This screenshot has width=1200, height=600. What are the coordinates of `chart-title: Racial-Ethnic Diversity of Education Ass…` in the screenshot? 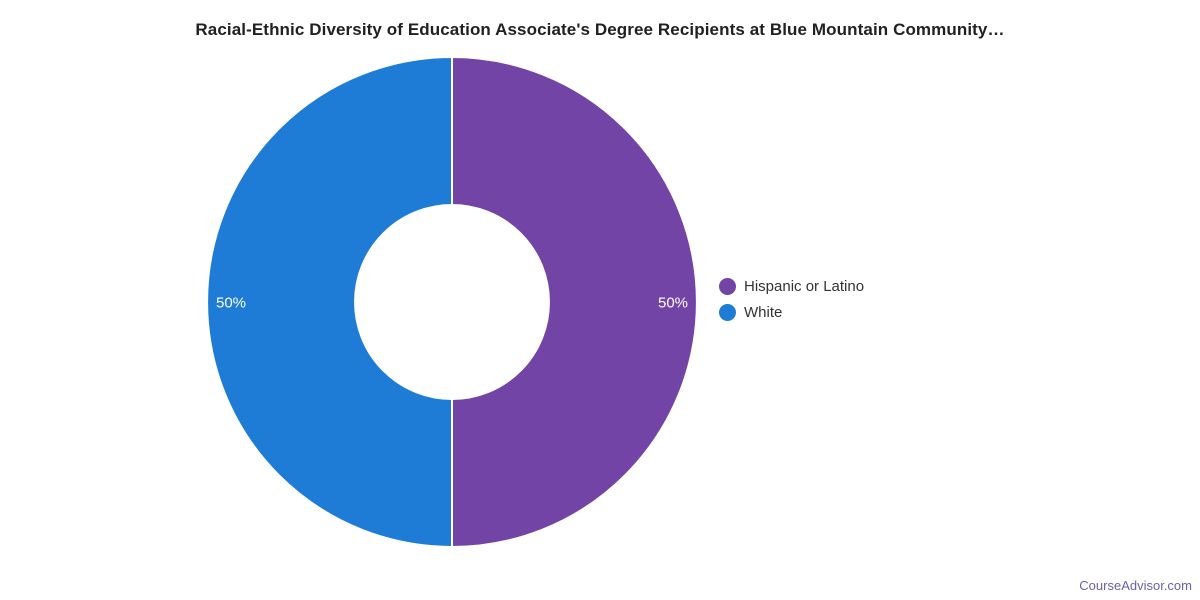 It's located at (600, 29).